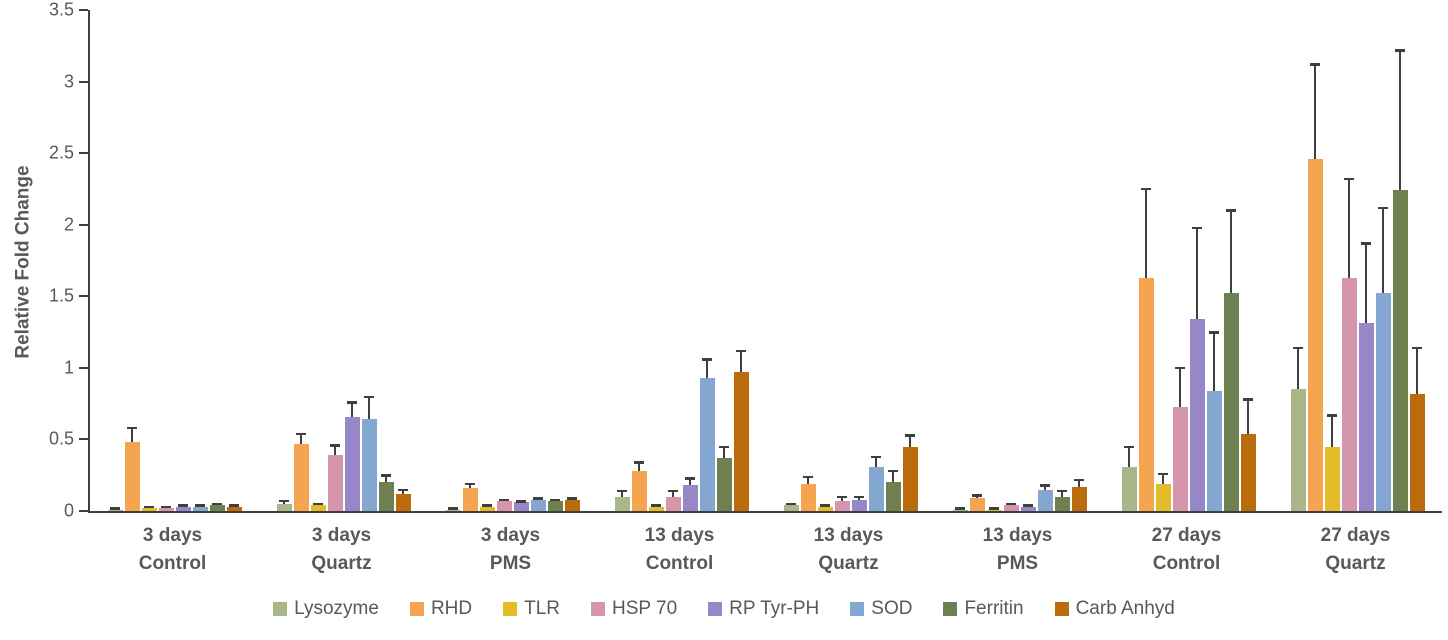  Describe the element at coordinates (451, 608) in the screenshot. I see `legend-label: RHD` at that location.